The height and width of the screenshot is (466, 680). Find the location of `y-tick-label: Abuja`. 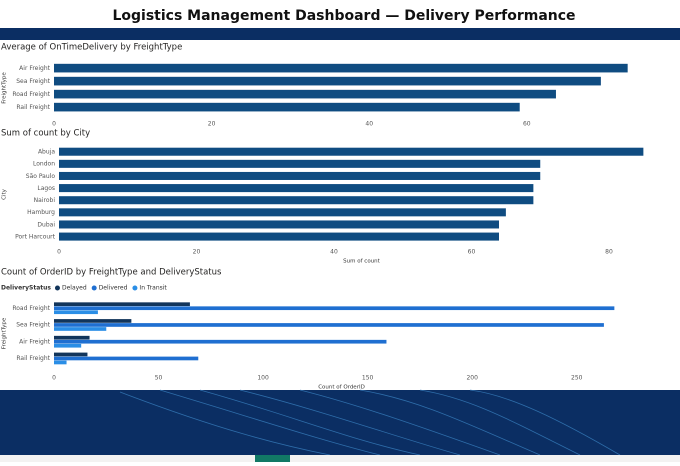

y-tick-label: Abuja is located at coordinates (46, 152).